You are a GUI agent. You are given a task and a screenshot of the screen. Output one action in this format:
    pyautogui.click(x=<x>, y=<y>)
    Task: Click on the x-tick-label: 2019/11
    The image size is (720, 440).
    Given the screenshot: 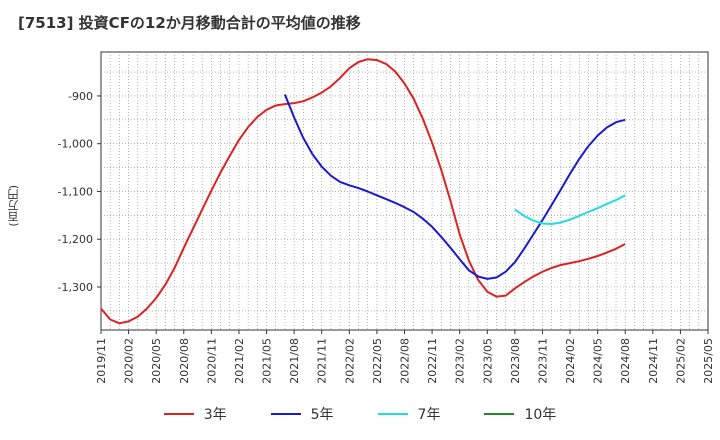 What is the action you would take?
    pyautogui.click(x=101, y=361)
    